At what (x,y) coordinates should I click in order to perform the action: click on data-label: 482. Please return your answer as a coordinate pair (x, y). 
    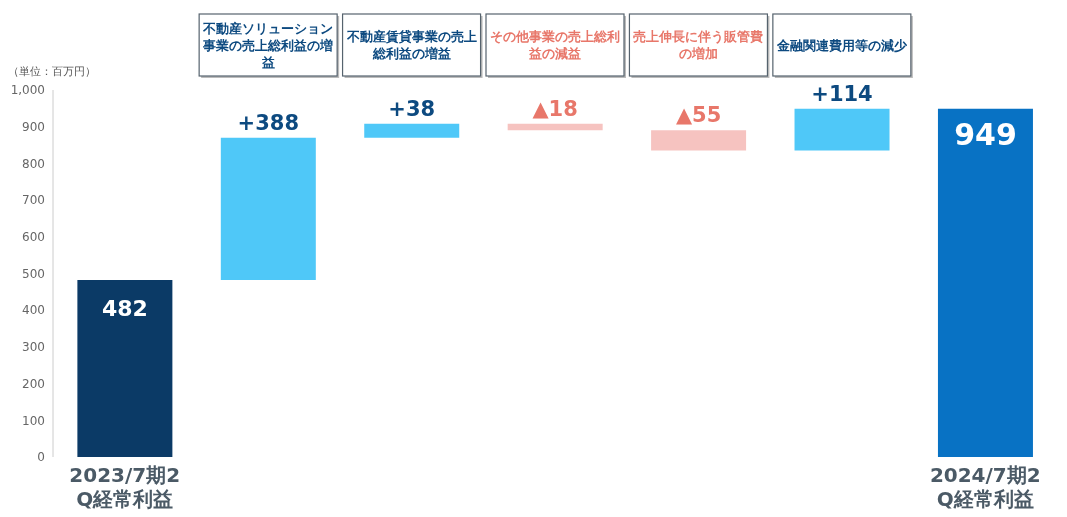
    Looking at the image, I should click on (124, 309).